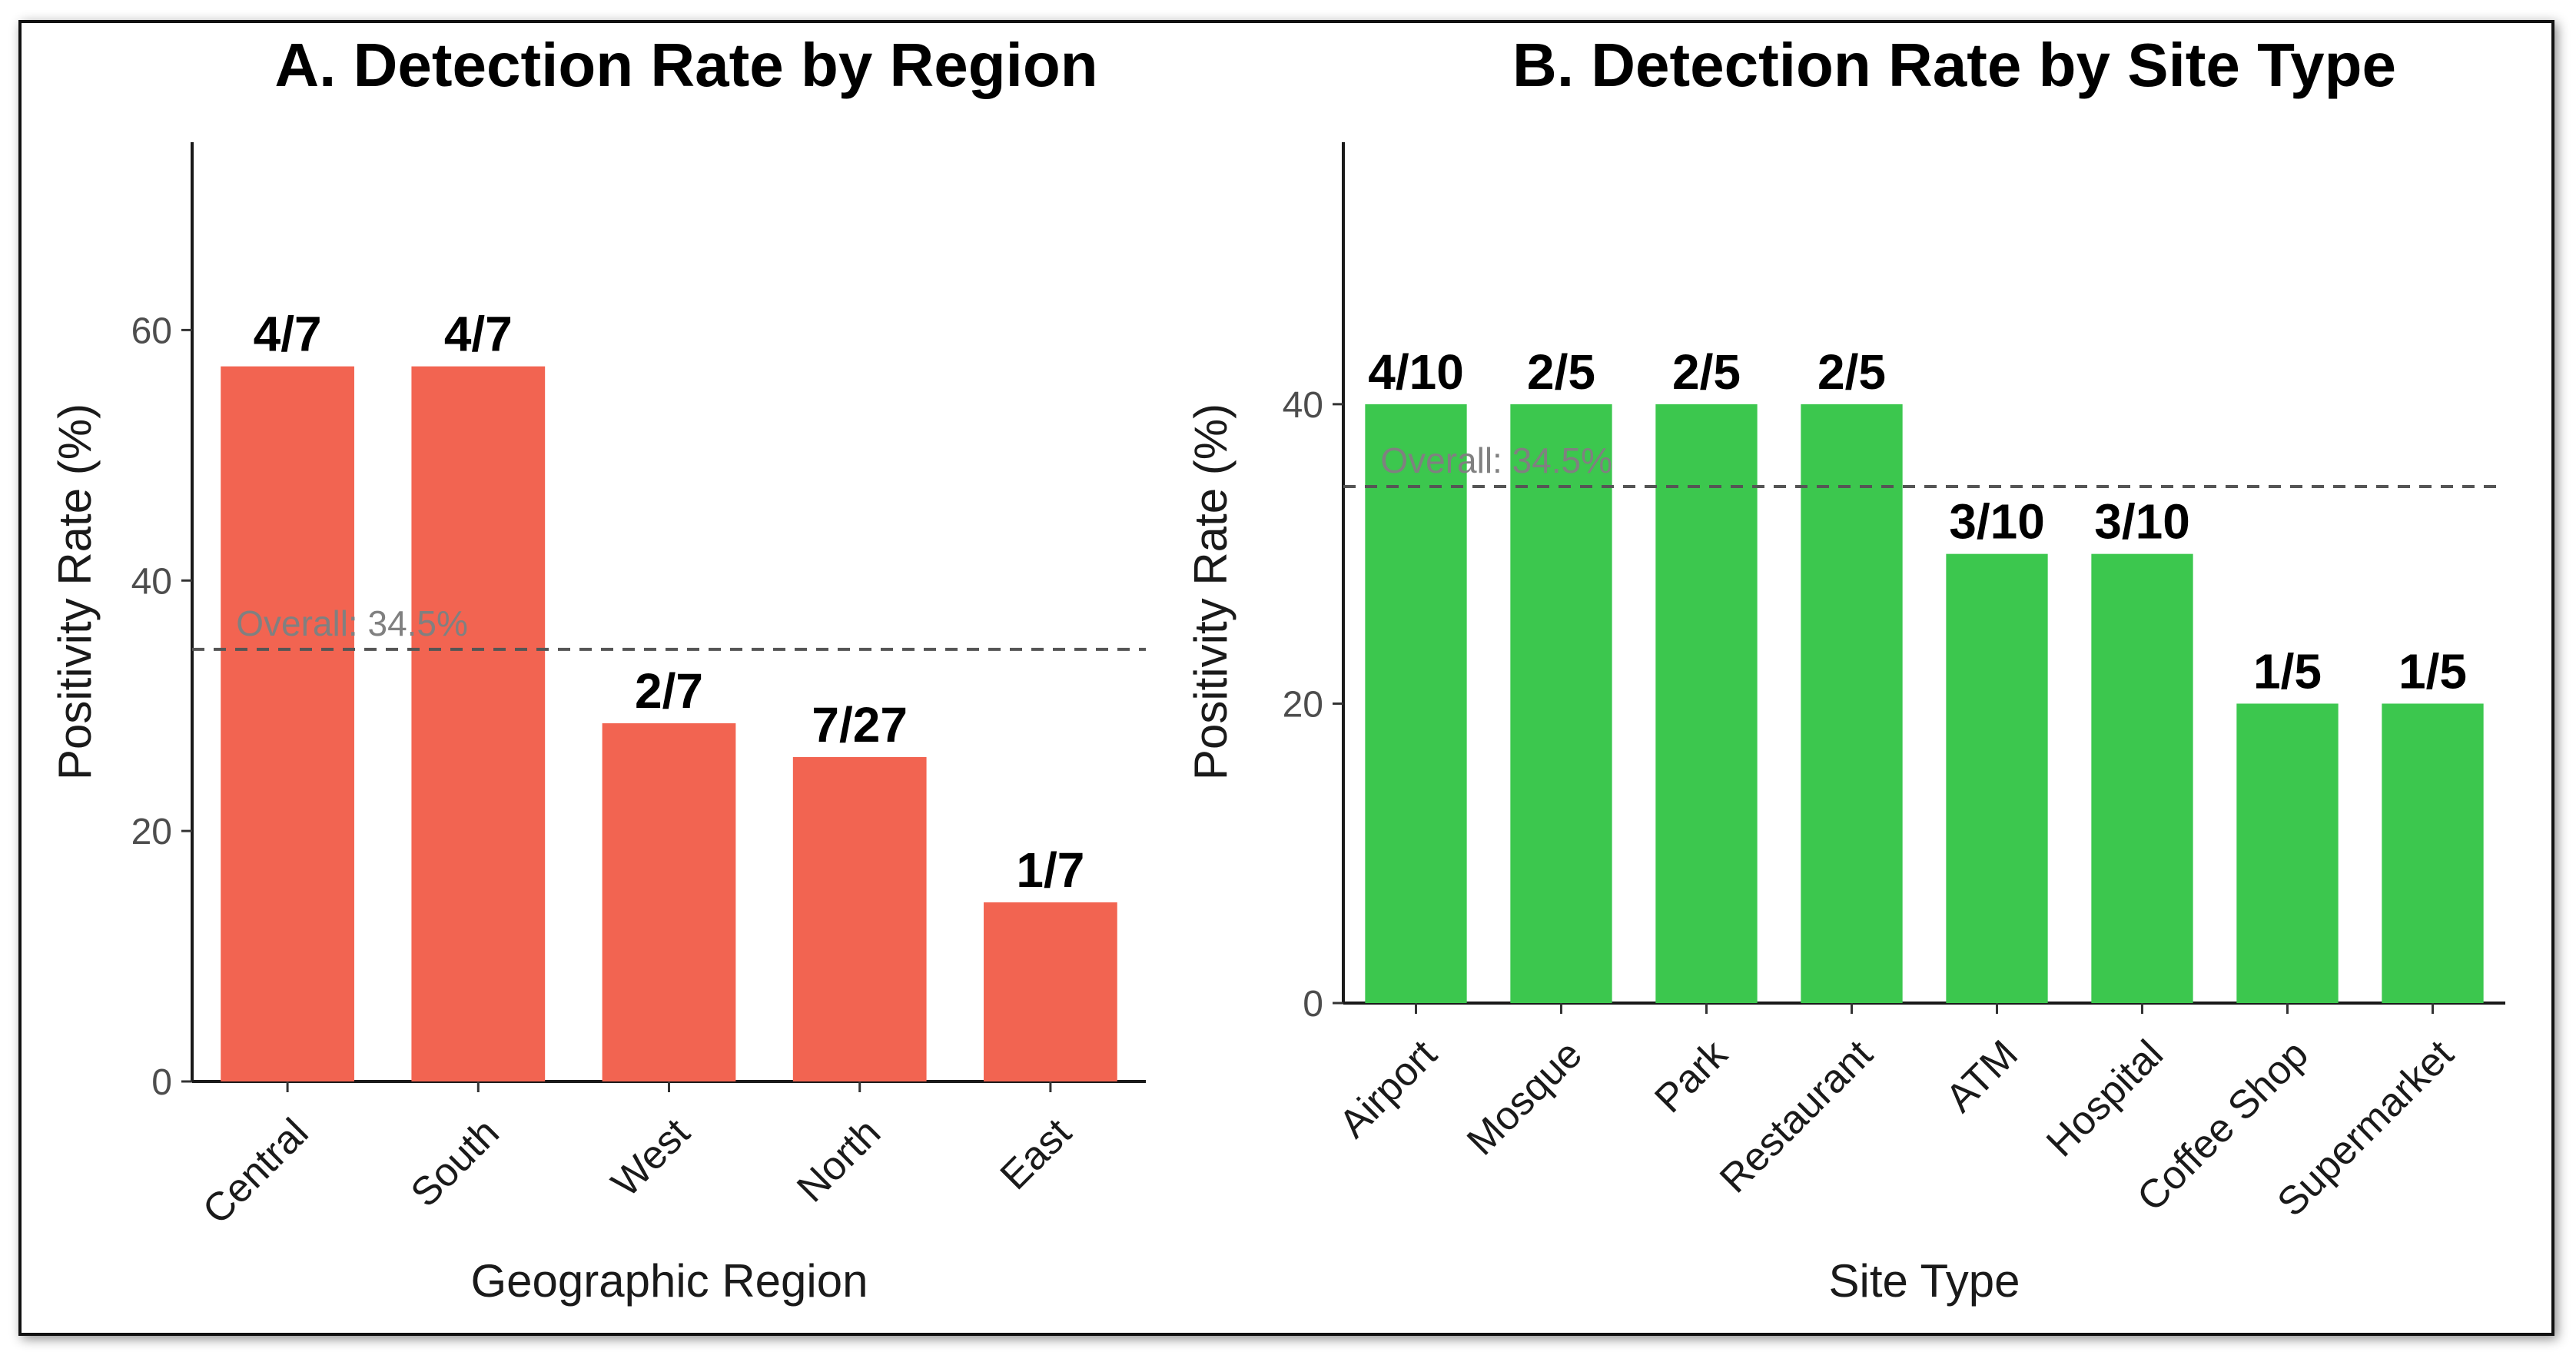 The image size is (2576, 1362). What do you see at coordinates (1303, 704) in the screenshot?
I see `site-y-tick-label: 20` at bounding box center [1303, 704].